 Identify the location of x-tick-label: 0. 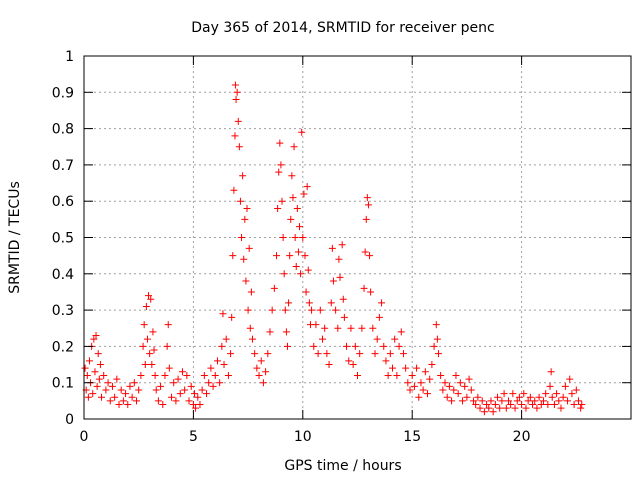
(84, 437).